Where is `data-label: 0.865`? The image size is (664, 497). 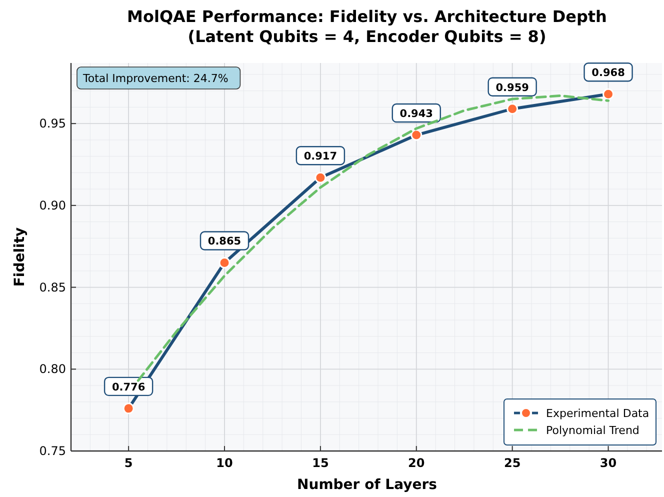
data-label: 0.865 is located at coordinates (225, 242).